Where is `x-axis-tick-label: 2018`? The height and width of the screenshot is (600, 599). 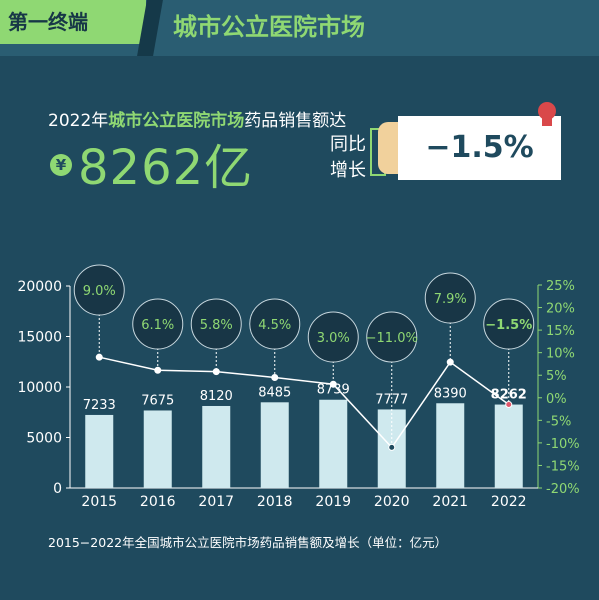 x-axis-tick-label: 2018 is located at coordinates (275, 502).